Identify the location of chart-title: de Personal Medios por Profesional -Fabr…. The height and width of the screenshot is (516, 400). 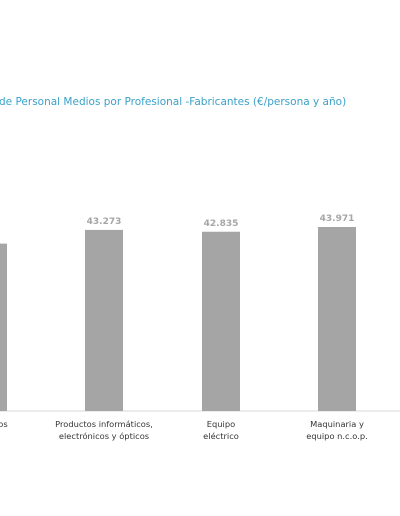
(173, 102).